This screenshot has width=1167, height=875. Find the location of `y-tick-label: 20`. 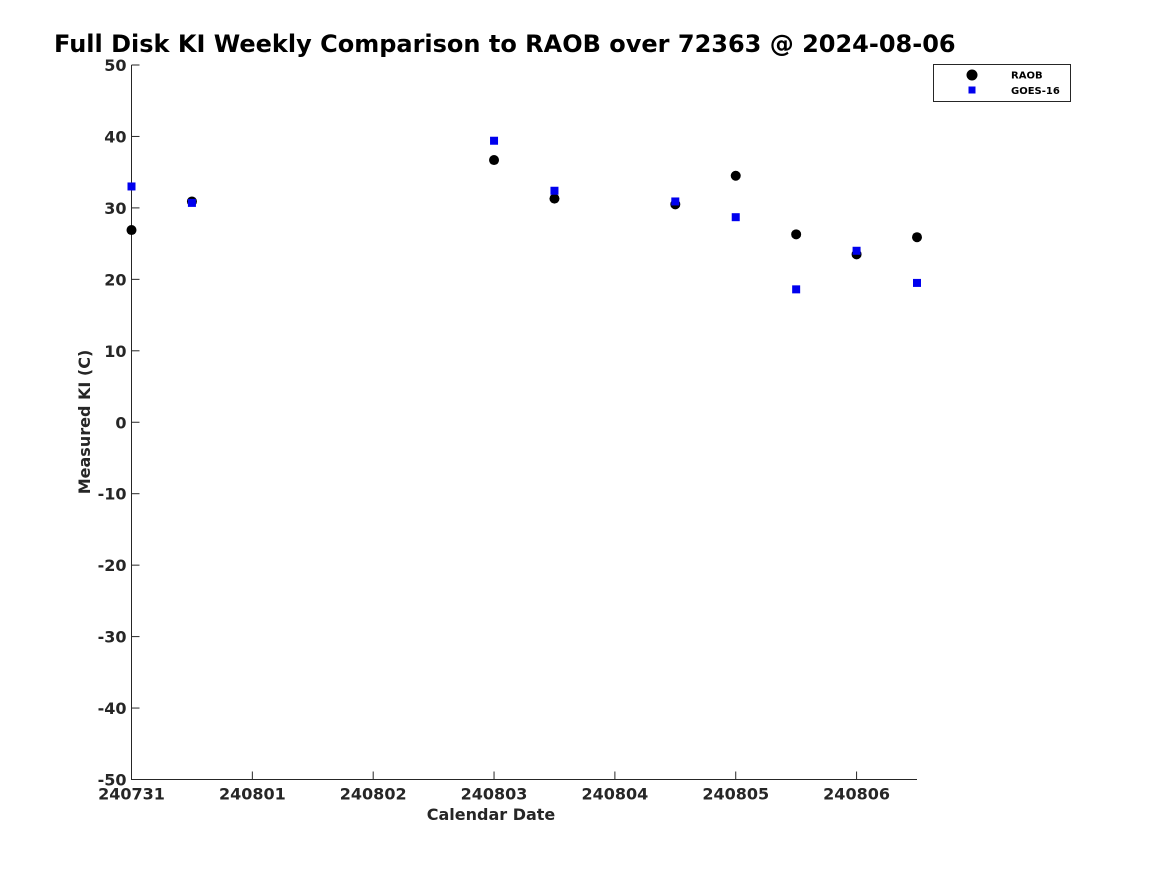

y-tick-label: 20 is located at coordinates (115, 279).